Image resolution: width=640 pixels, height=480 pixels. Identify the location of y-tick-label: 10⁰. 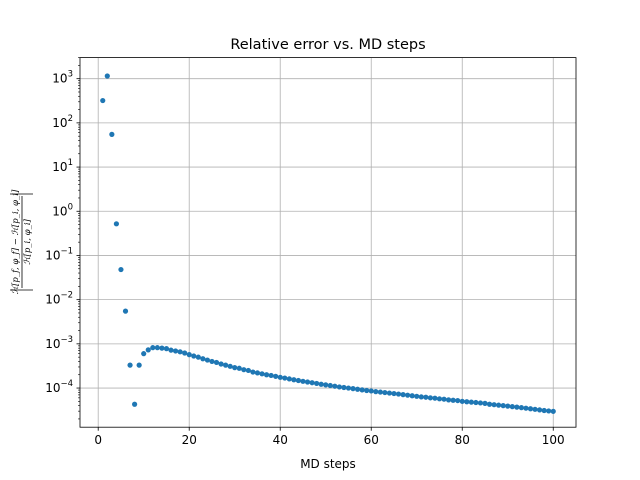
(62, 210).